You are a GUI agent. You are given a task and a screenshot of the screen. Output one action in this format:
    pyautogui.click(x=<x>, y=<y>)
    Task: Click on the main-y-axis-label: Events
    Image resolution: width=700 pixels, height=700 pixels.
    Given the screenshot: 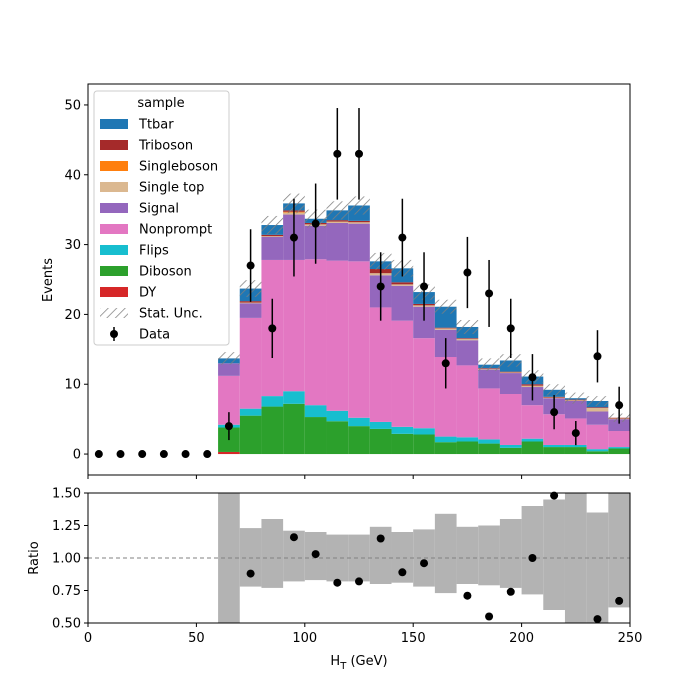 What is the action you would take?
    pyautogui.click(x=48, y=280)
    